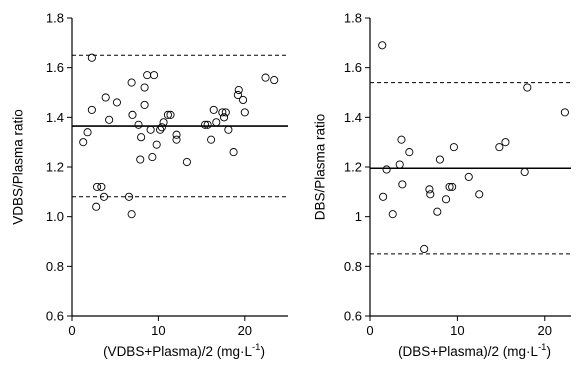  What do you see at coordinates (18, 167) in the screenshot?
I see `y-axis-label: VDBS/Plasma ratio` at bounding box center [18, 167].